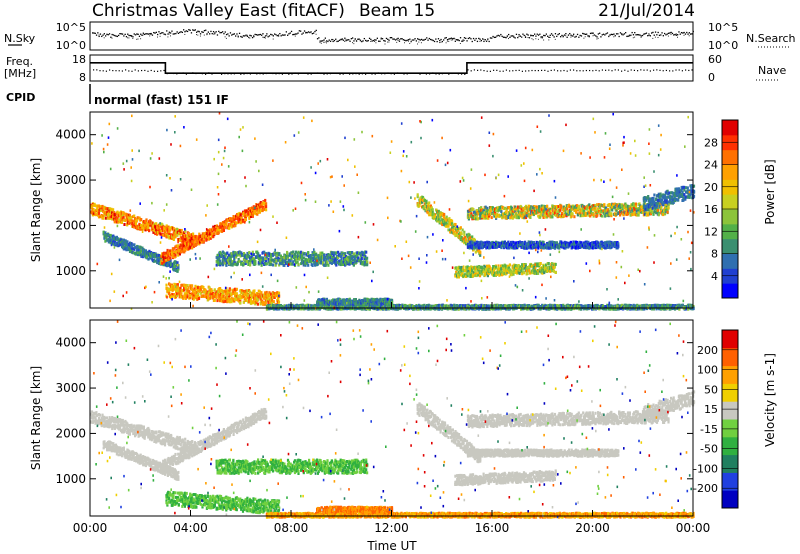 The image size is (800, 554). What do you see at coordinates (772, 70) in the screenshot?
I see `nave-label: Nave` at bounding box center [772, 70].